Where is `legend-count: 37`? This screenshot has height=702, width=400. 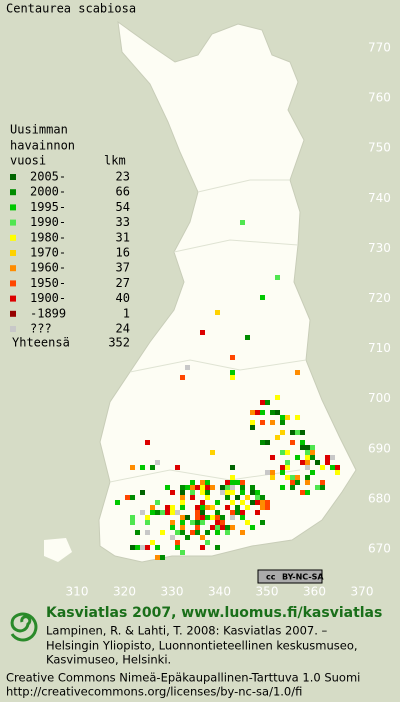
legend-count: 37 is located at coordinates (123, 268).